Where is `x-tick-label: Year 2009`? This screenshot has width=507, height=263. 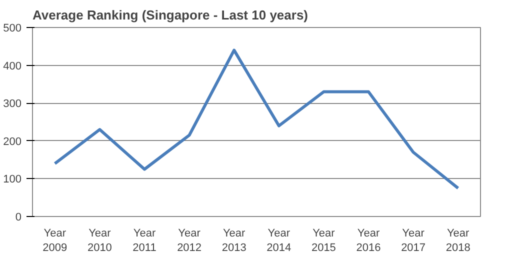 x-tick-label: Year 2009 is located at coordinates (55, 241).